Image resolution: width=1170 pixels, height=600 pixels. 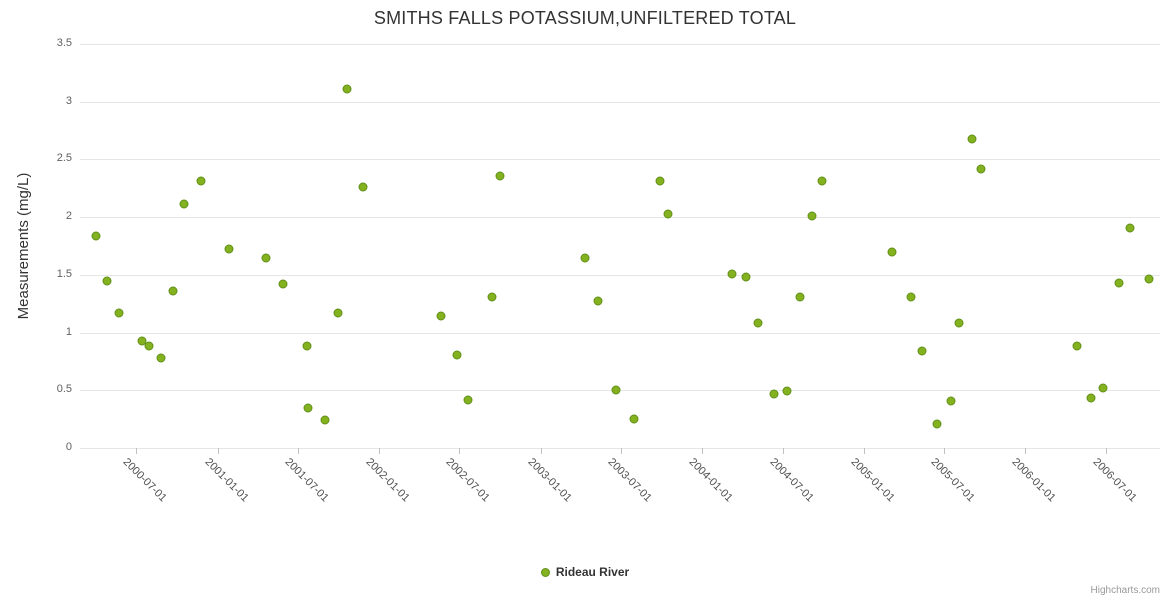 I want to click on legend-item-rideau-river: Rideau River, so click(x=585, y=572).